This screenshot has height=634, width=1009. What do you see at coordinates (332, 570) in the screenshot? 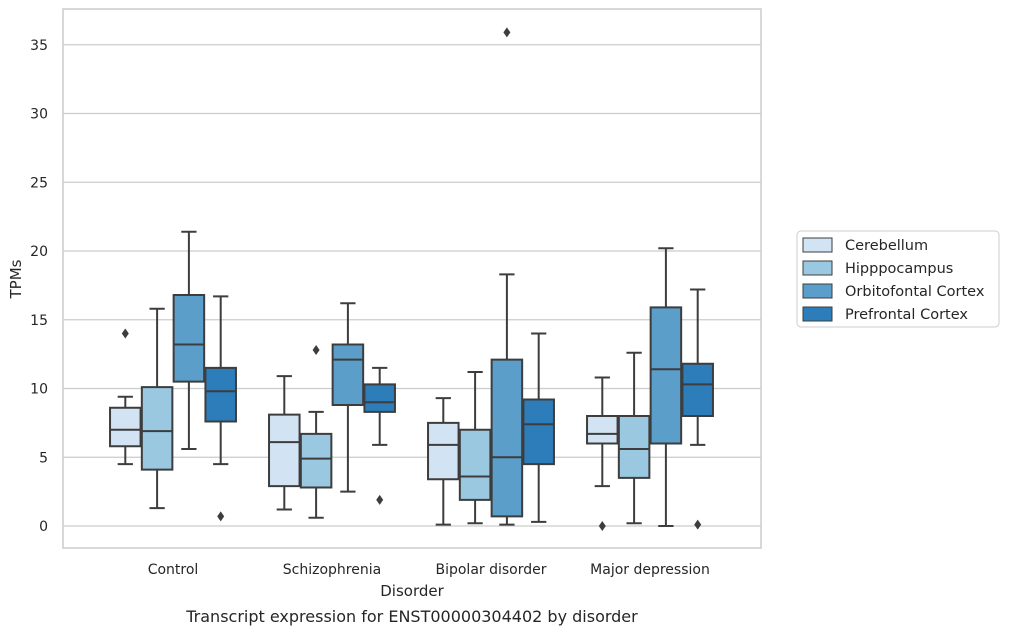
I see `x-tick-label: Schizophrenia` at bounding box center [332, 570].